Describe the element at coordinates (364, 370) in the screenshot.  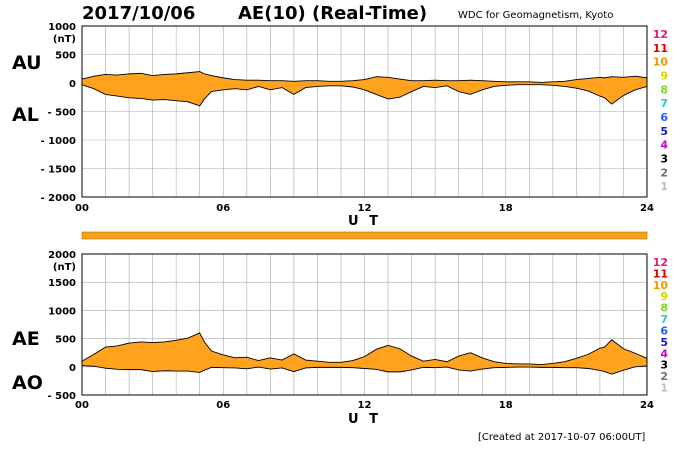
I see `series-line-ao` at that location.